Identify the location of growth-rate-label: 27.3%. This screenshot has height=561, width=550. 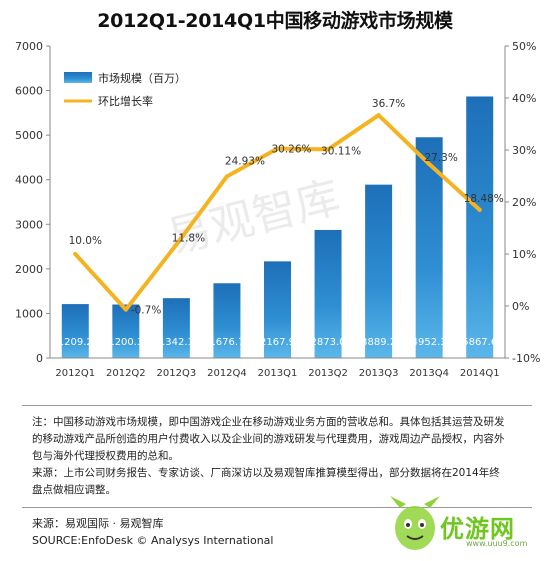
(440, 158).